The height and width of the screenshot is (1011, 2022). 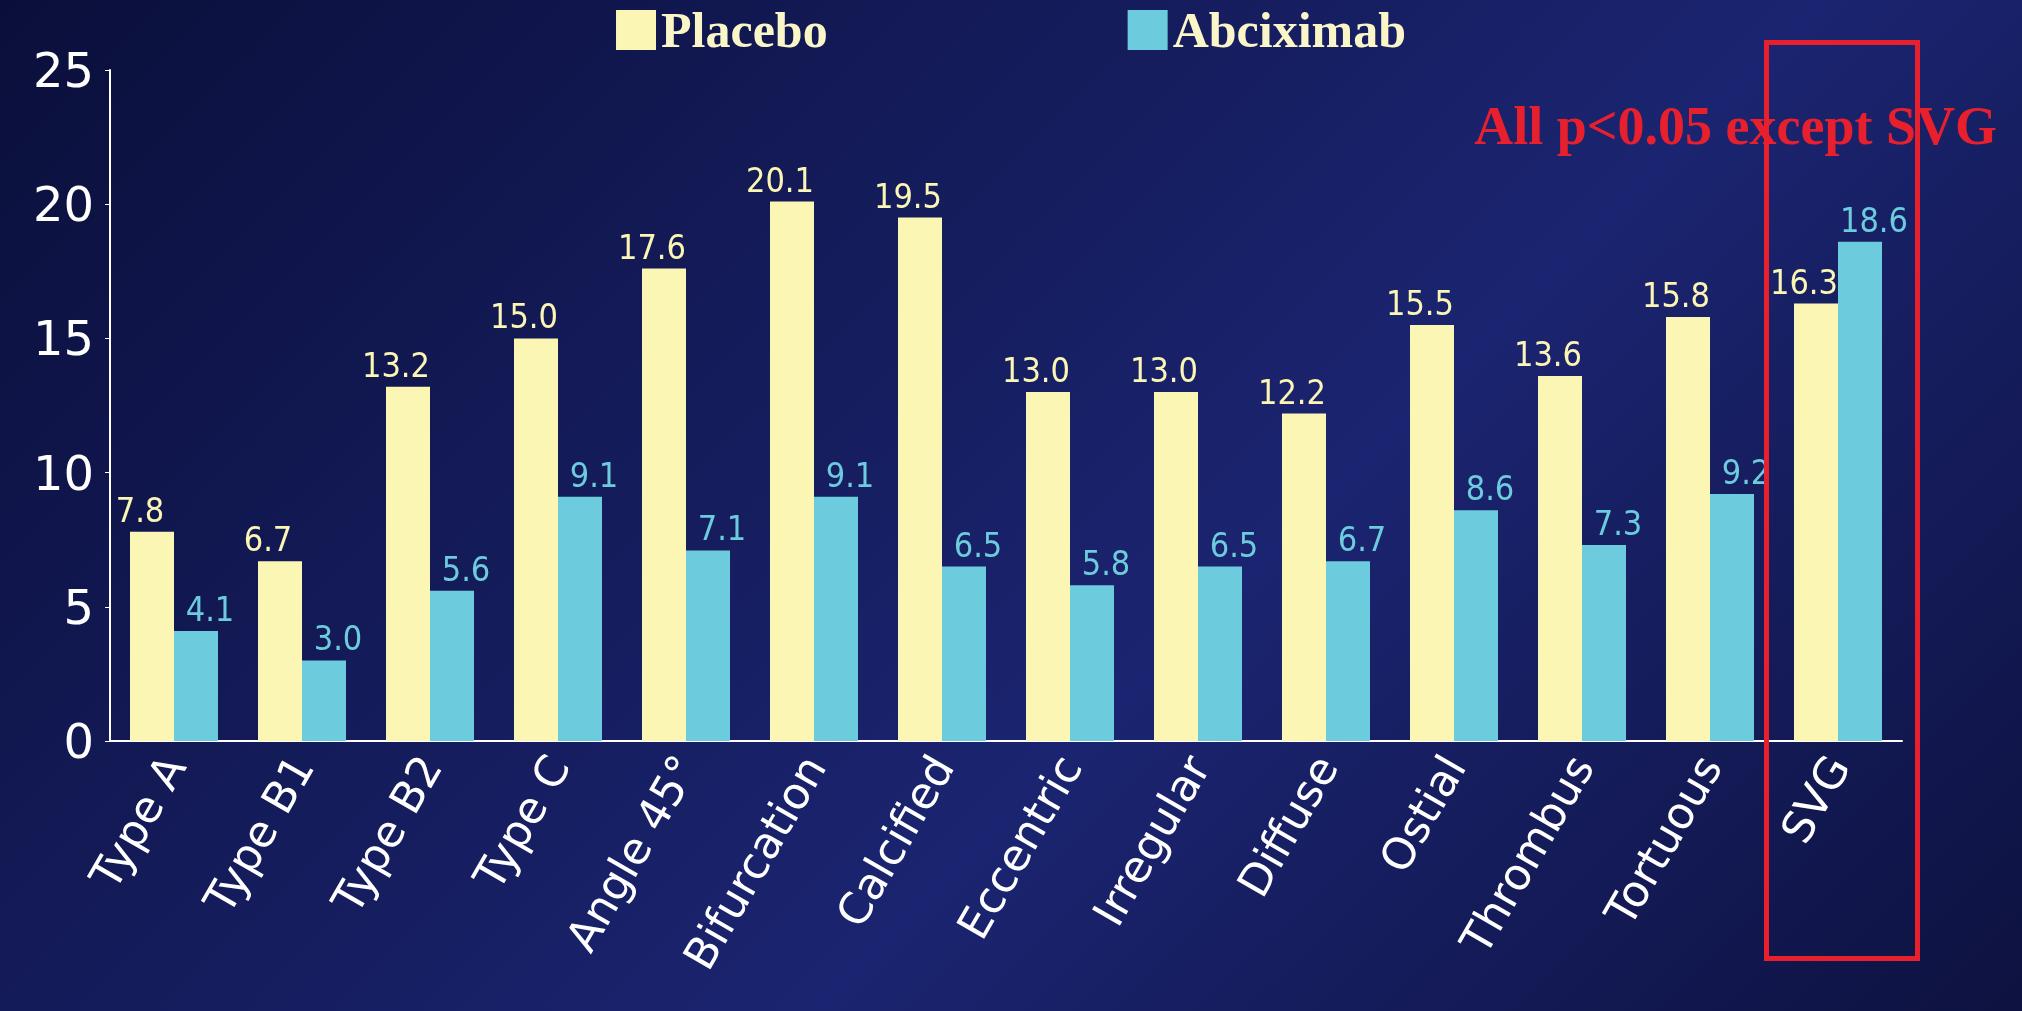 What do you see at coordinates (1490, 488) in the screenshot?
I see `data-label: 8.6` at bounding box center [1490, 488].